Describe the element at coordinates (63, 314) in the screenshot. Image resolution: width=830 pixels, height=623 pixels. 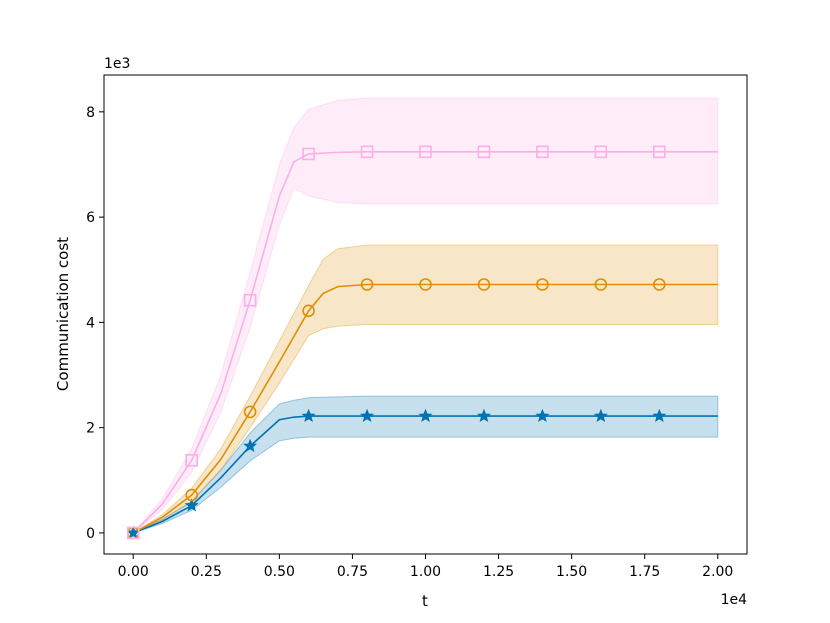
I see `y-axis-label: Communication cost` at that location.